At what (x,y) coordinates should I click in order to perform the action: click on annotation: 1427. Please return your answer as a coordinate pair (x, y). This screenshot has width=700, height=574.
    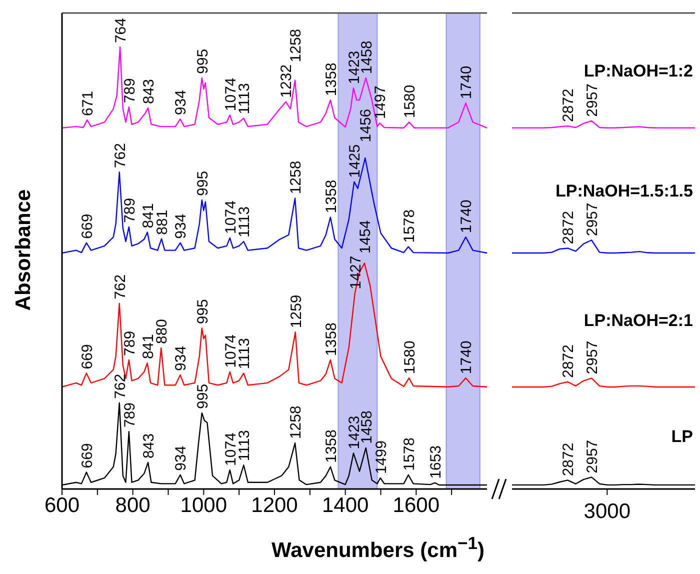
    Looking at the image, I should click on (355, 273).